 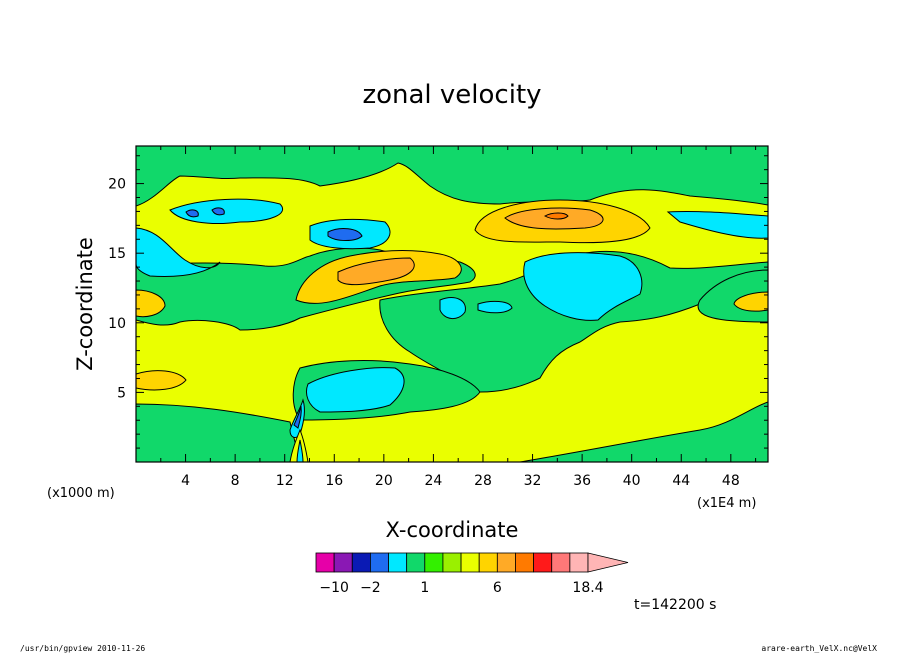 What do you see at coordinates (117, 254) in the screenshot?
I see `y-tick-label: 15` at bounding box center [117, 254].